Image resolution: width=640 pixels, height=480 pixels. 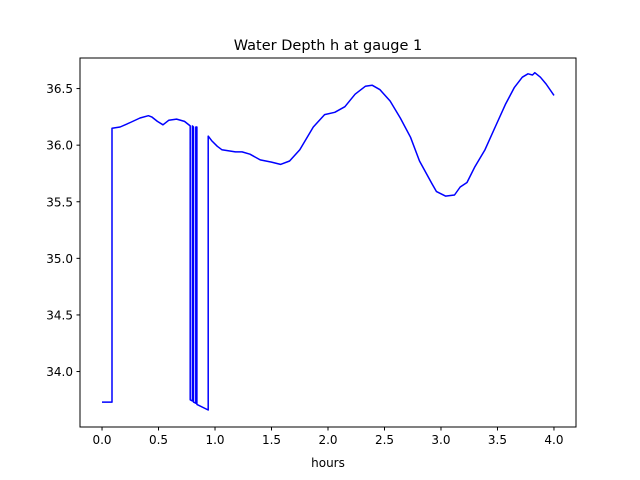 I want to click on y-tick-label: 34.5, so click(x=59, y=315).